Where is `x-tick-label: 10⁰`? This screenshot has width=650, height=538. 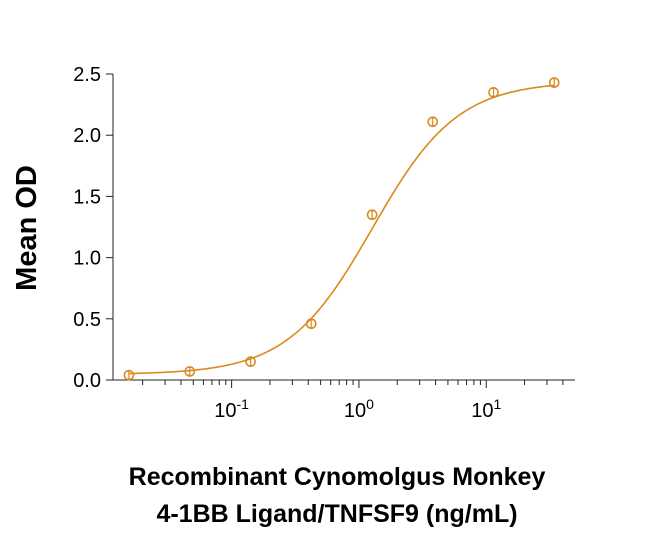
x-tick-label: 10⁰ is located at coordinates (359, 409).